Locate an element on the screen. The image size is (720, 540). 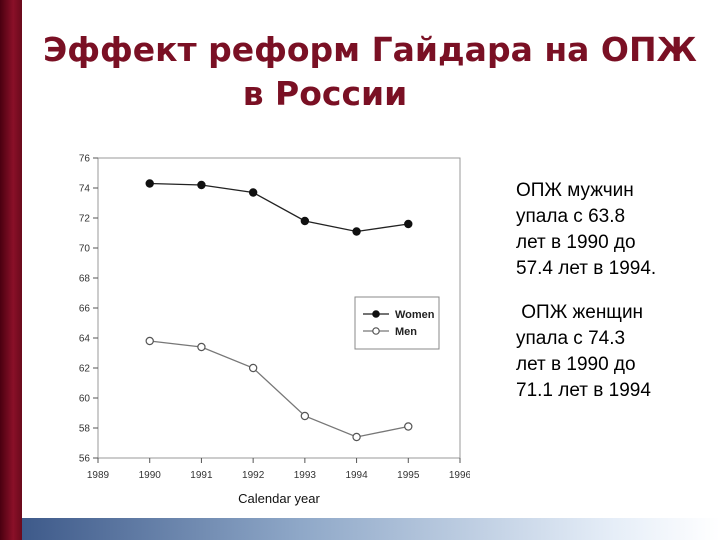
y-tick-label: 58 is located at coordinates (85, 429).